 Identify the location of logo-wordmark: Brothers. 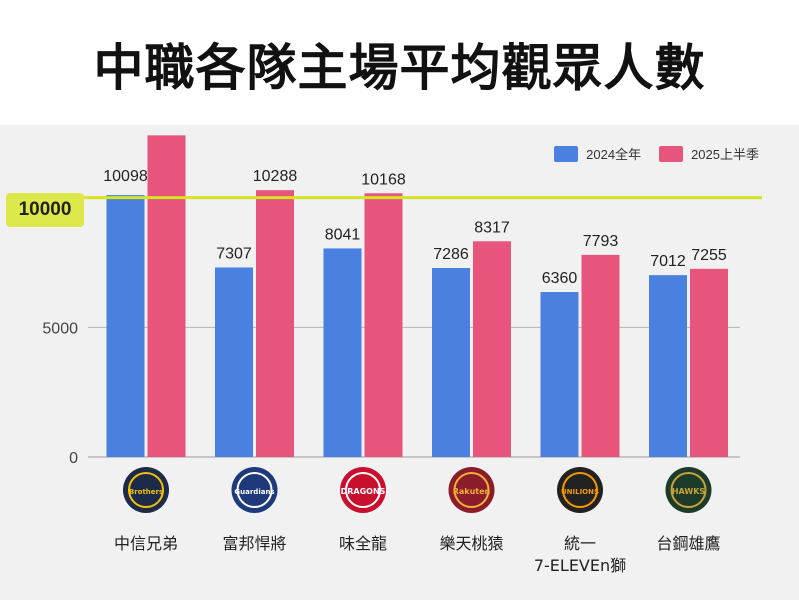
(146, 492).